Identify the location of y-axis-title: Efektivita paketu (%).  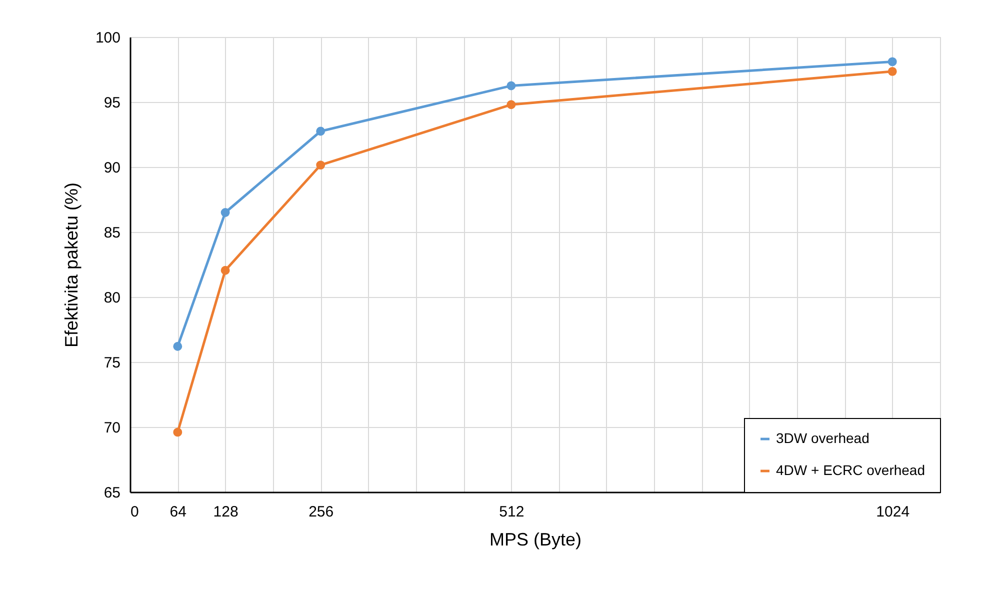
(71, 265).